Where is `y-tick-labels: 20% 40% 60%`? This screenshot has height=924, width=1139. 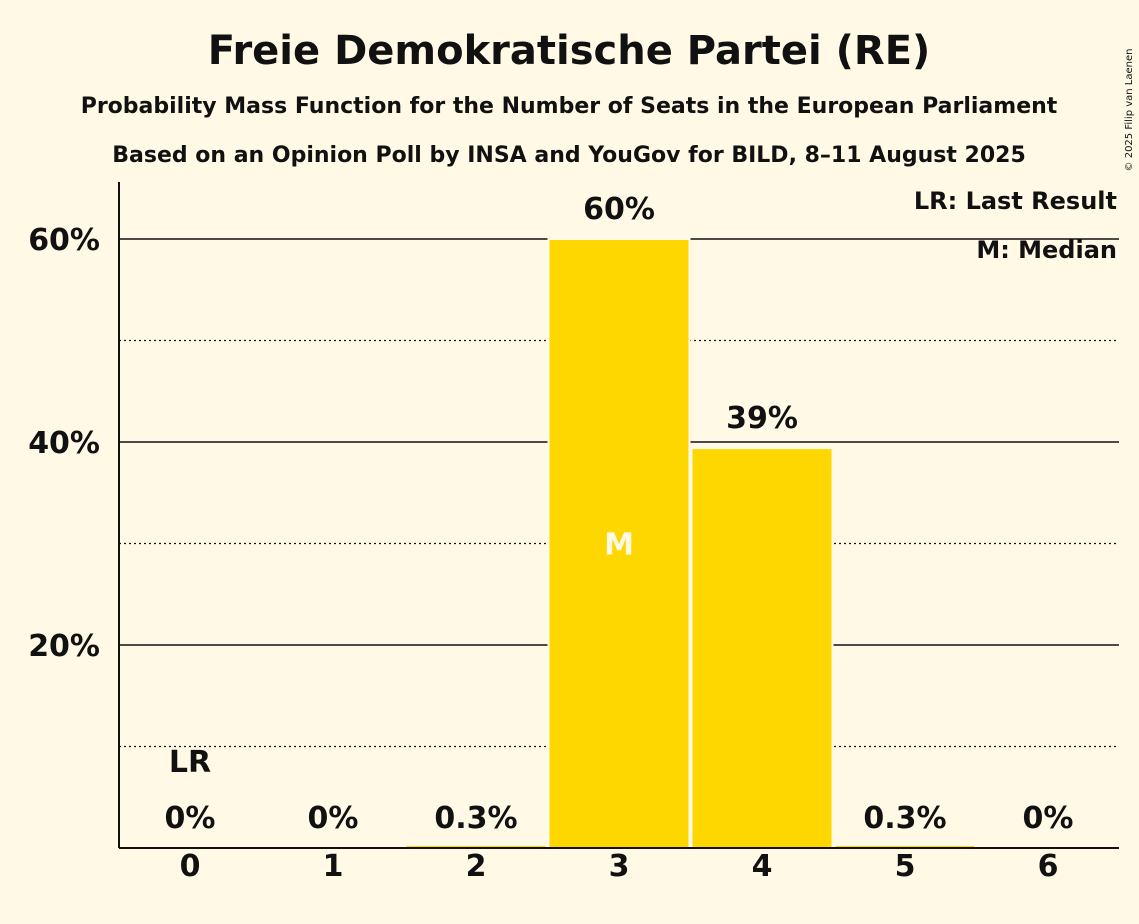
y-tick-labels: 20% 40% 60% is located at coordinates (64, 443).